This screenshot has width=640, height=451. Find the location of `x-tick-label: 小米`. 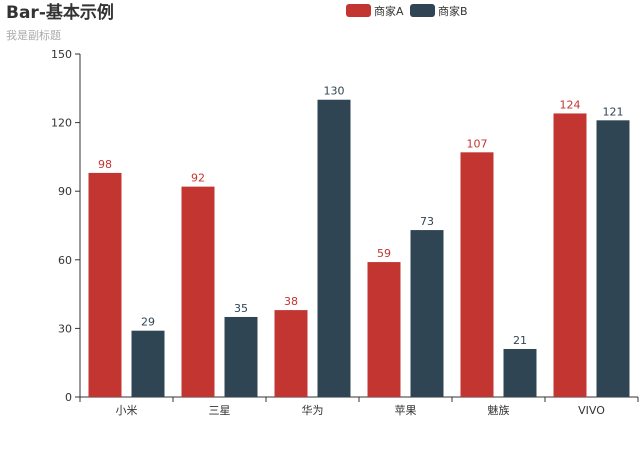

x-tick-label: 小米 is located at coordinates (127, 410).